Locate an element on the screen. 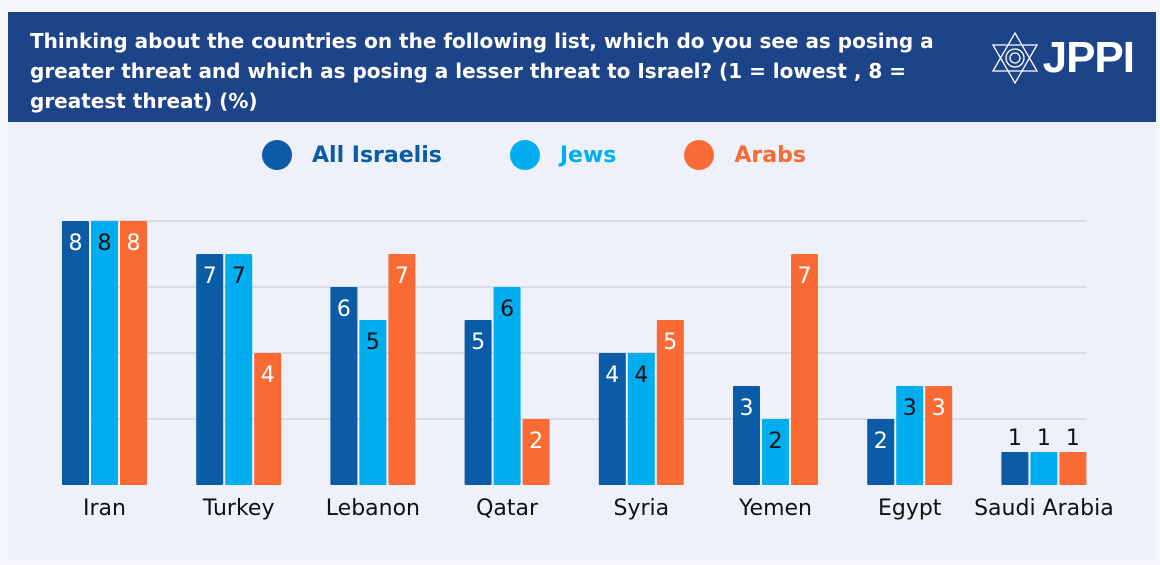  logo-text: JPPI is located at coordinates (1088, 57).